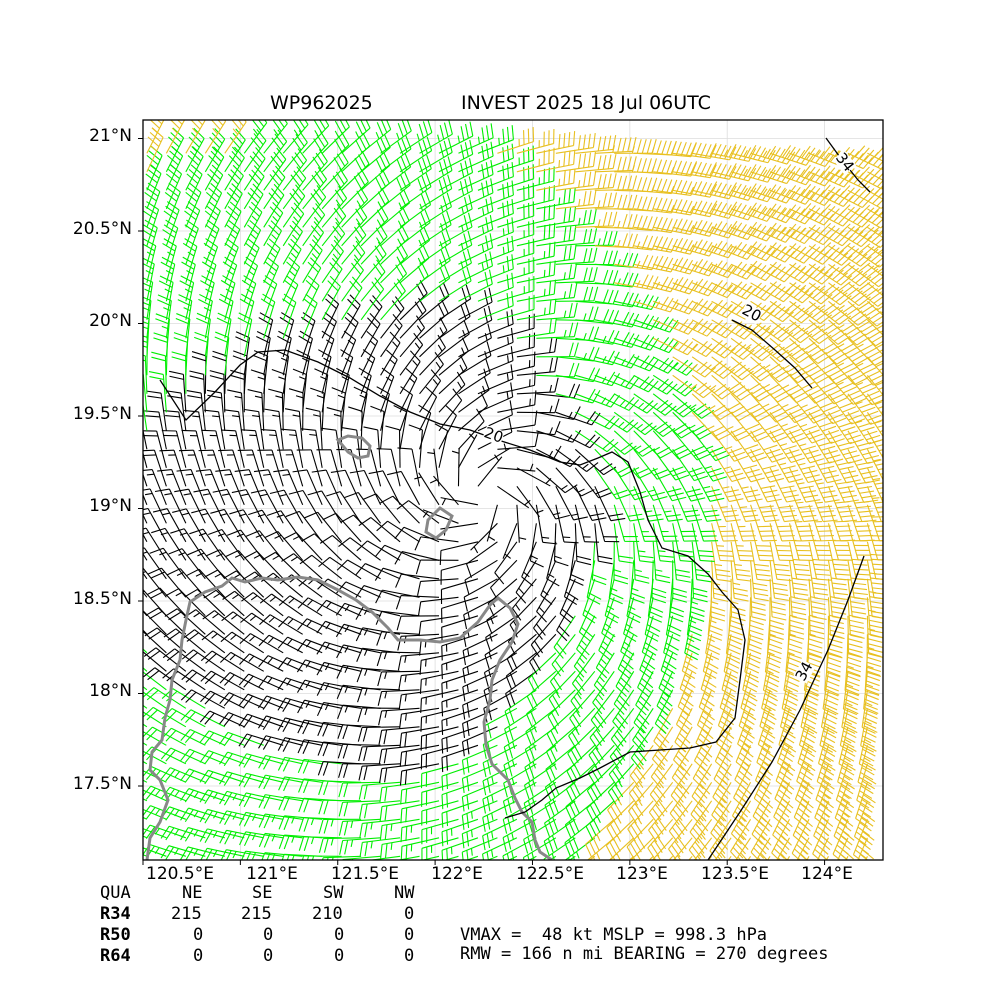 The width and height of the screenshot is (1000, 1000). Describe the element at coordinates (272, 874) in the screenshot. I see `x-tick-label: 121°E` at that location.